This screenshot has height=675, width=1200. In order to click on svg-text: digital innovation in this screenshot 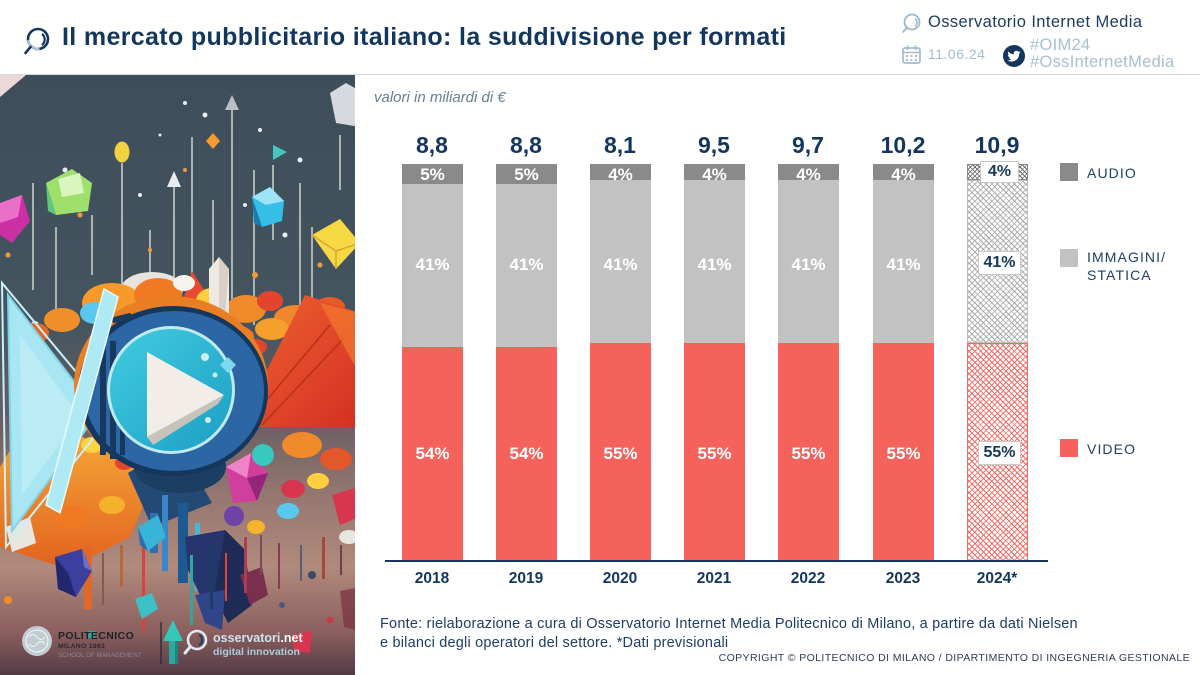, I will do `click(256, 652)`.